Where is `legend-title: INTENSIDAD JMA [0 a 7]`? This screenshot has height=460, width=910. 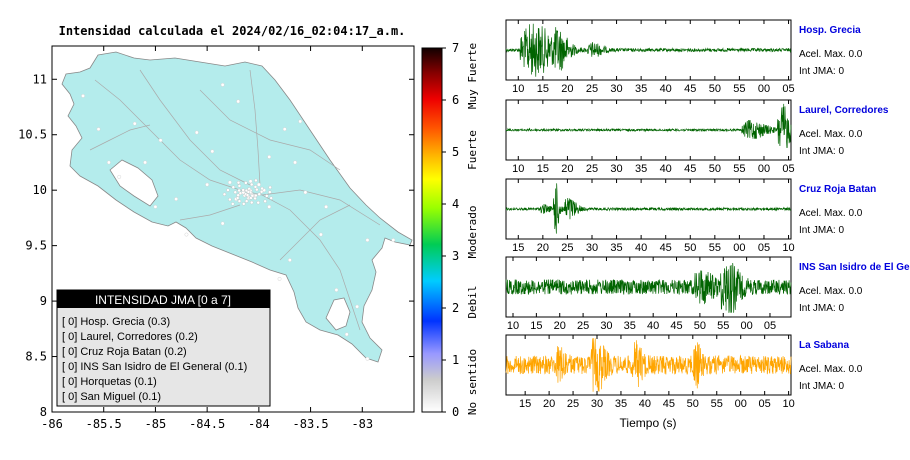 legend-title: INTENSIDAD JMA [0 a 7] is located at coordinates (163, 300).